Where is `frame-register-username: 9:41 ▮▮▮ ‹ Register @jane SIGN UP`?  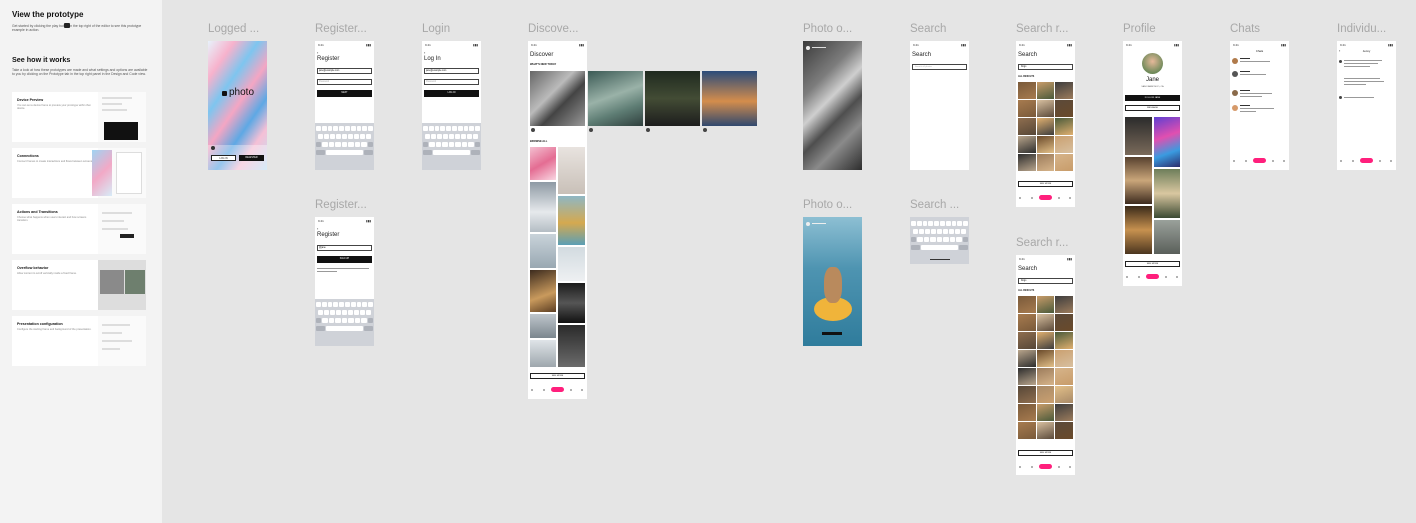 frame-register-username: 9:41 ▮▮▮ ‹ Register @jane SIGN UP is located at coordinates (344, 281).